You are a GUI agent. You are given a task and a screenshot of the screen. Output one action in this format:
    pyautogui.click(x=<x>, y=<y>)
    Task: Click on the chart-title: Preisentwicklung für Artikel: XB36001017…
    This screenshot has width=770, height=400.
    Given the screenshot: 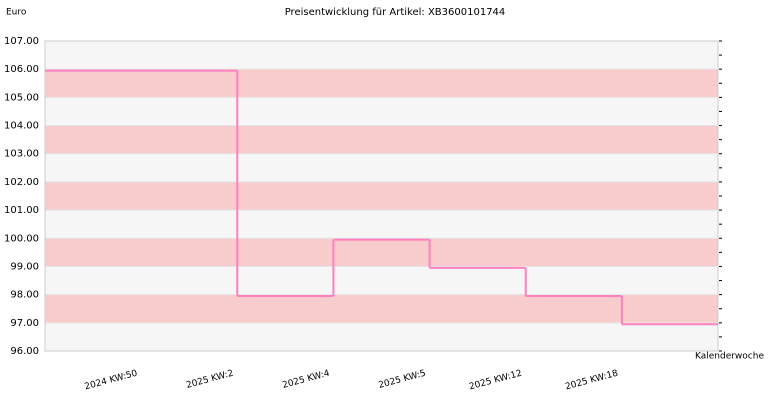 What is the action you would take?
    pyautogui.click(x=395, y=12)
    